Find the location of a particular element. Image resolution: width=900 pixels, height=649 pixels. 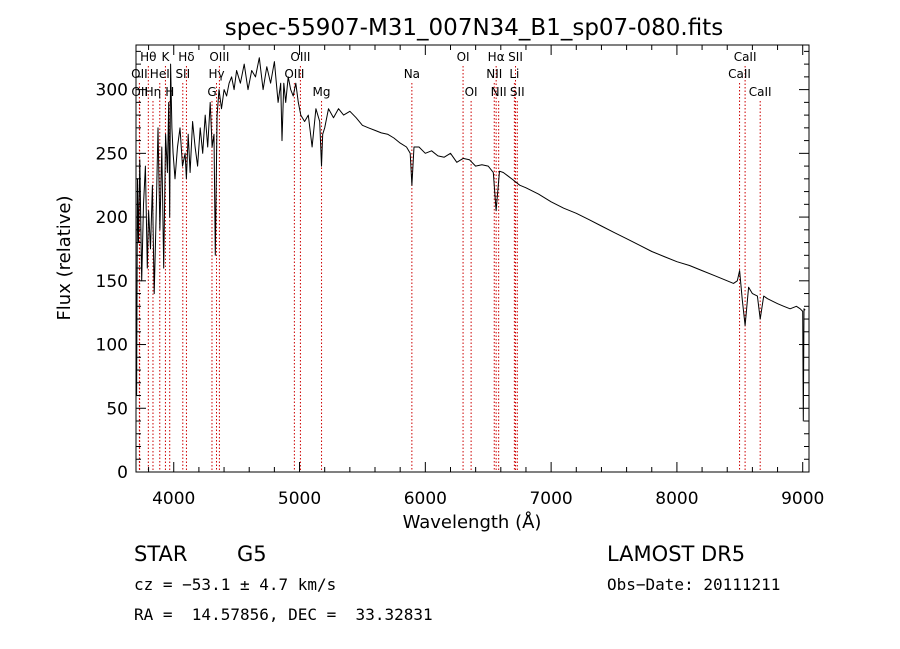

x-tick-label: 8000 is located at coordinates (676, 499).